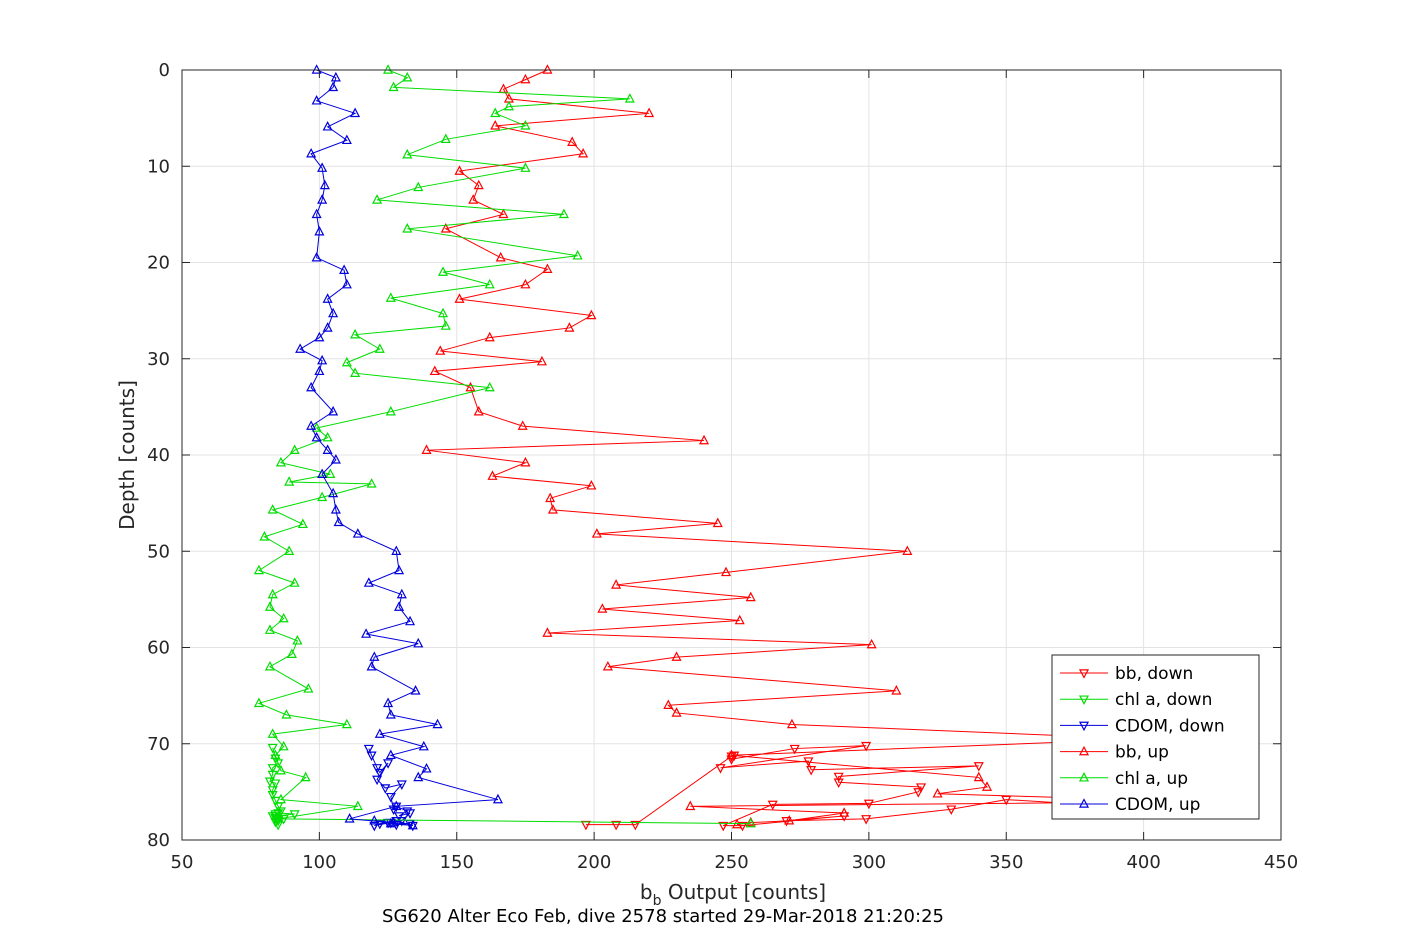  I want to click on x-tick-label: 450, so click(1281, 862).